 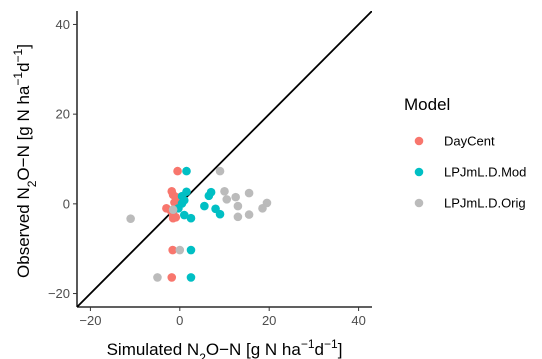 What do you see at coordinates (225, 348) in the screenshot?
I see `x-axis-title: Simulated N2O−N [g N ha−1d−1]` at bounding box center [225, 348].